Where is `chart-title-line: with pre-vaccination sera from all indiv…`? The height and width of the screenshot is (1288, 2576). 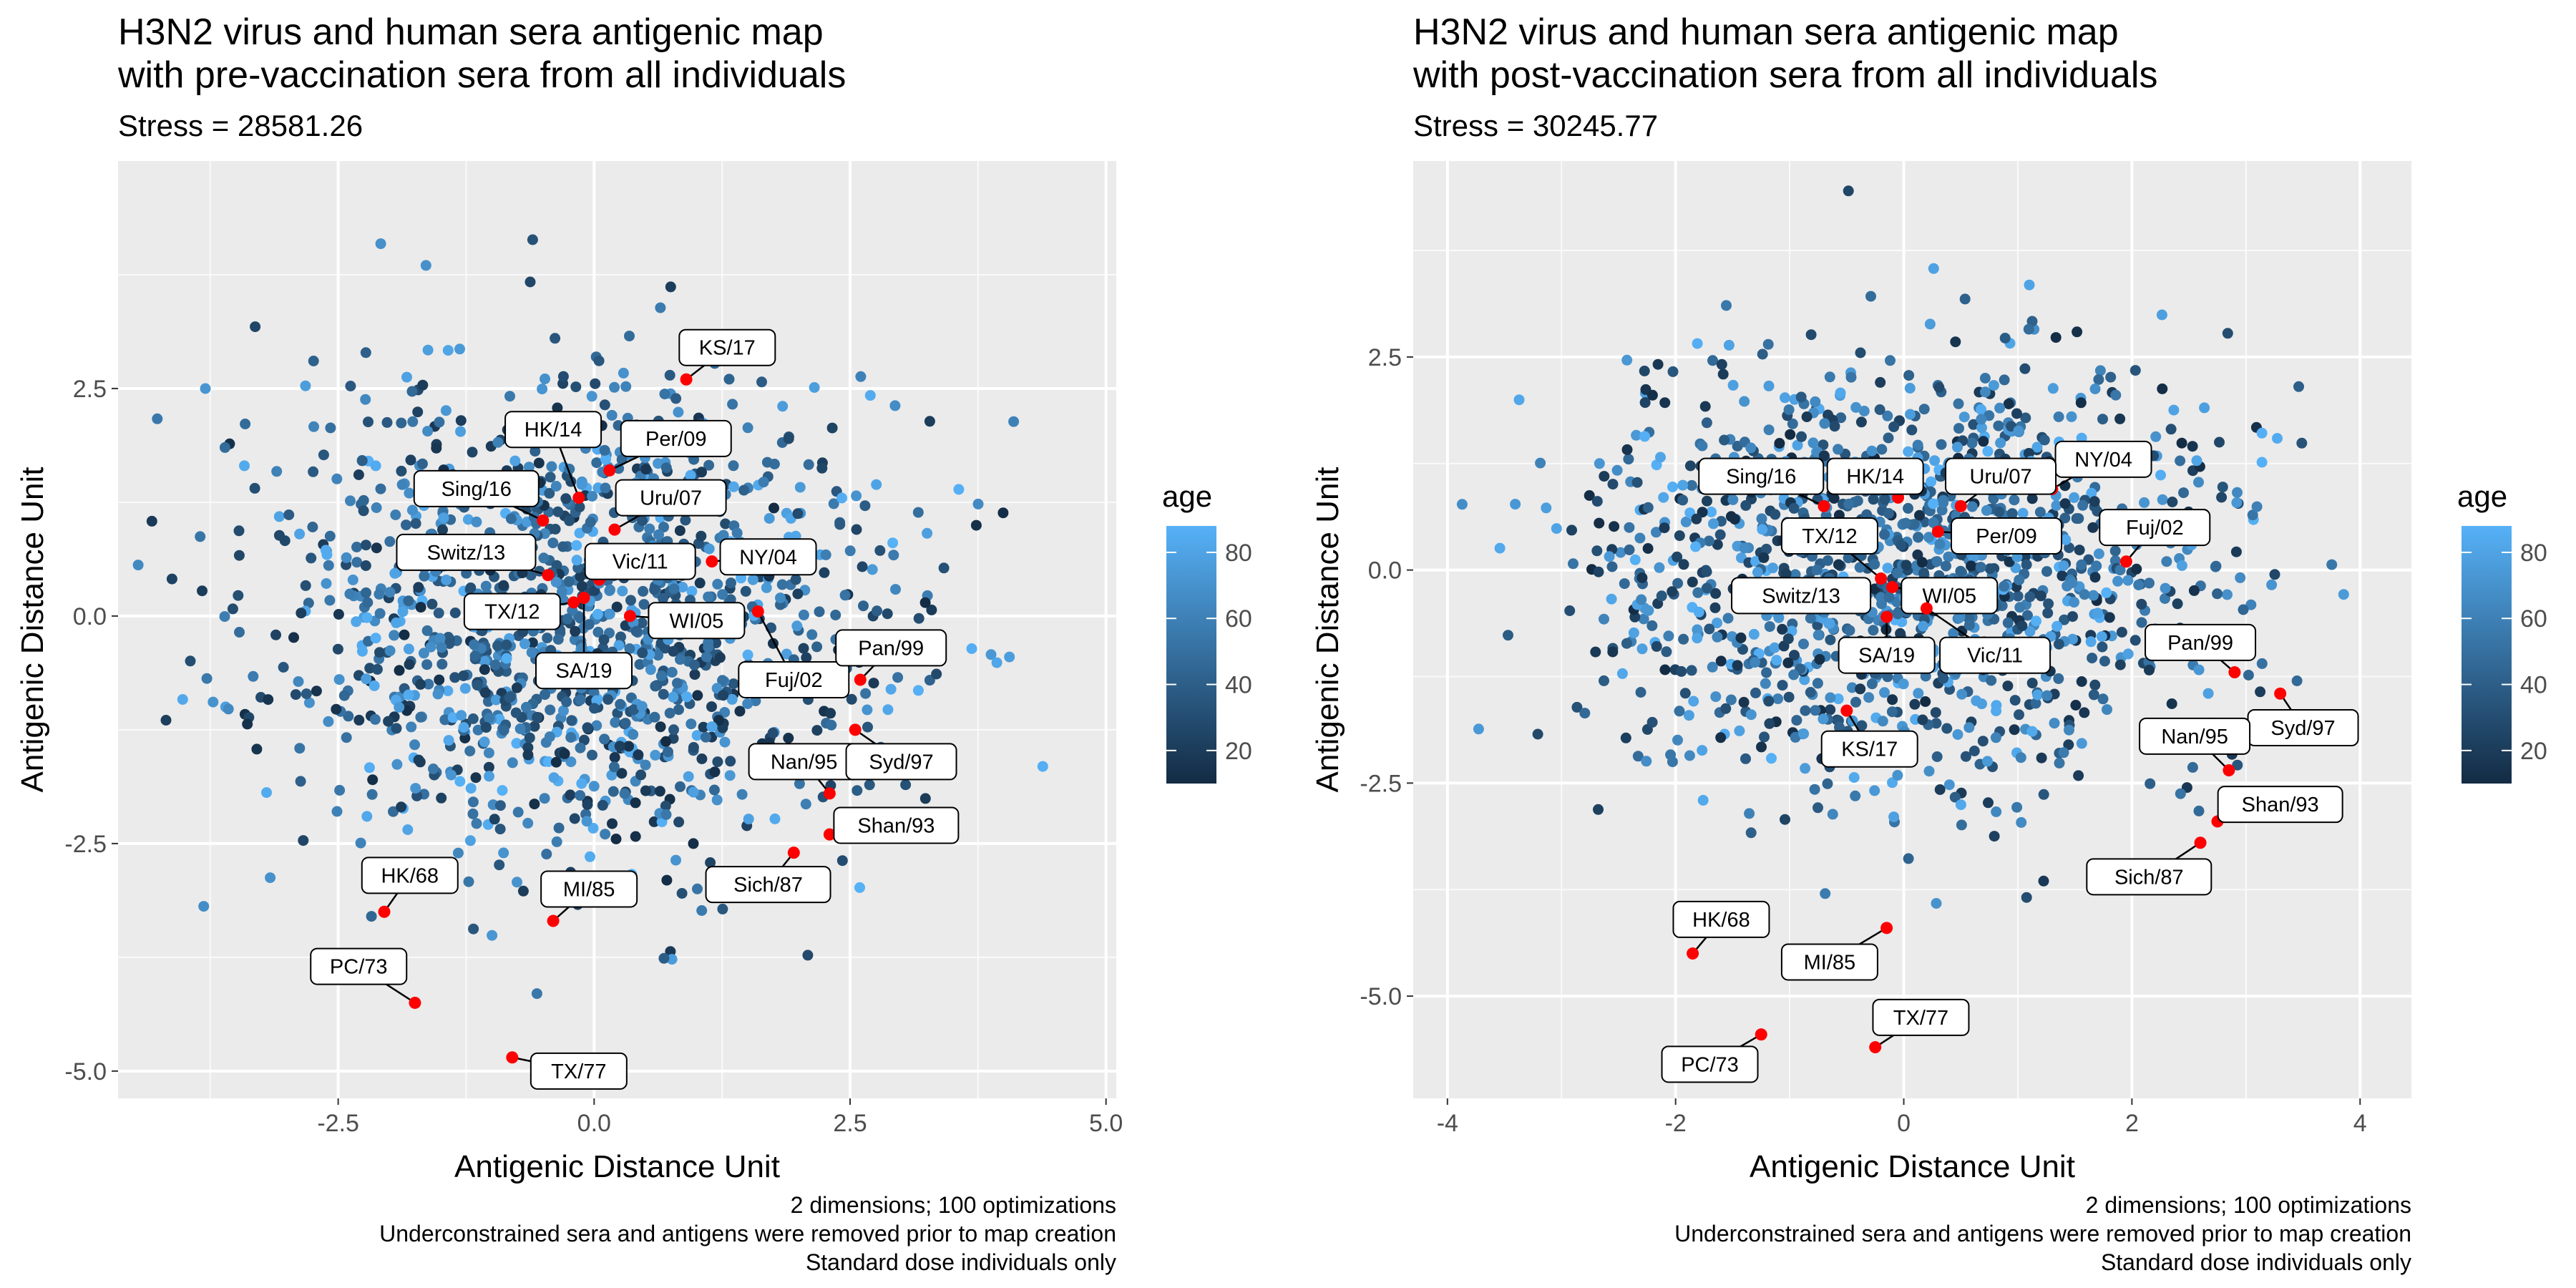 chart-title-line: with pre-vaccination sera from all indiv… is located at coordinates (481, 75).